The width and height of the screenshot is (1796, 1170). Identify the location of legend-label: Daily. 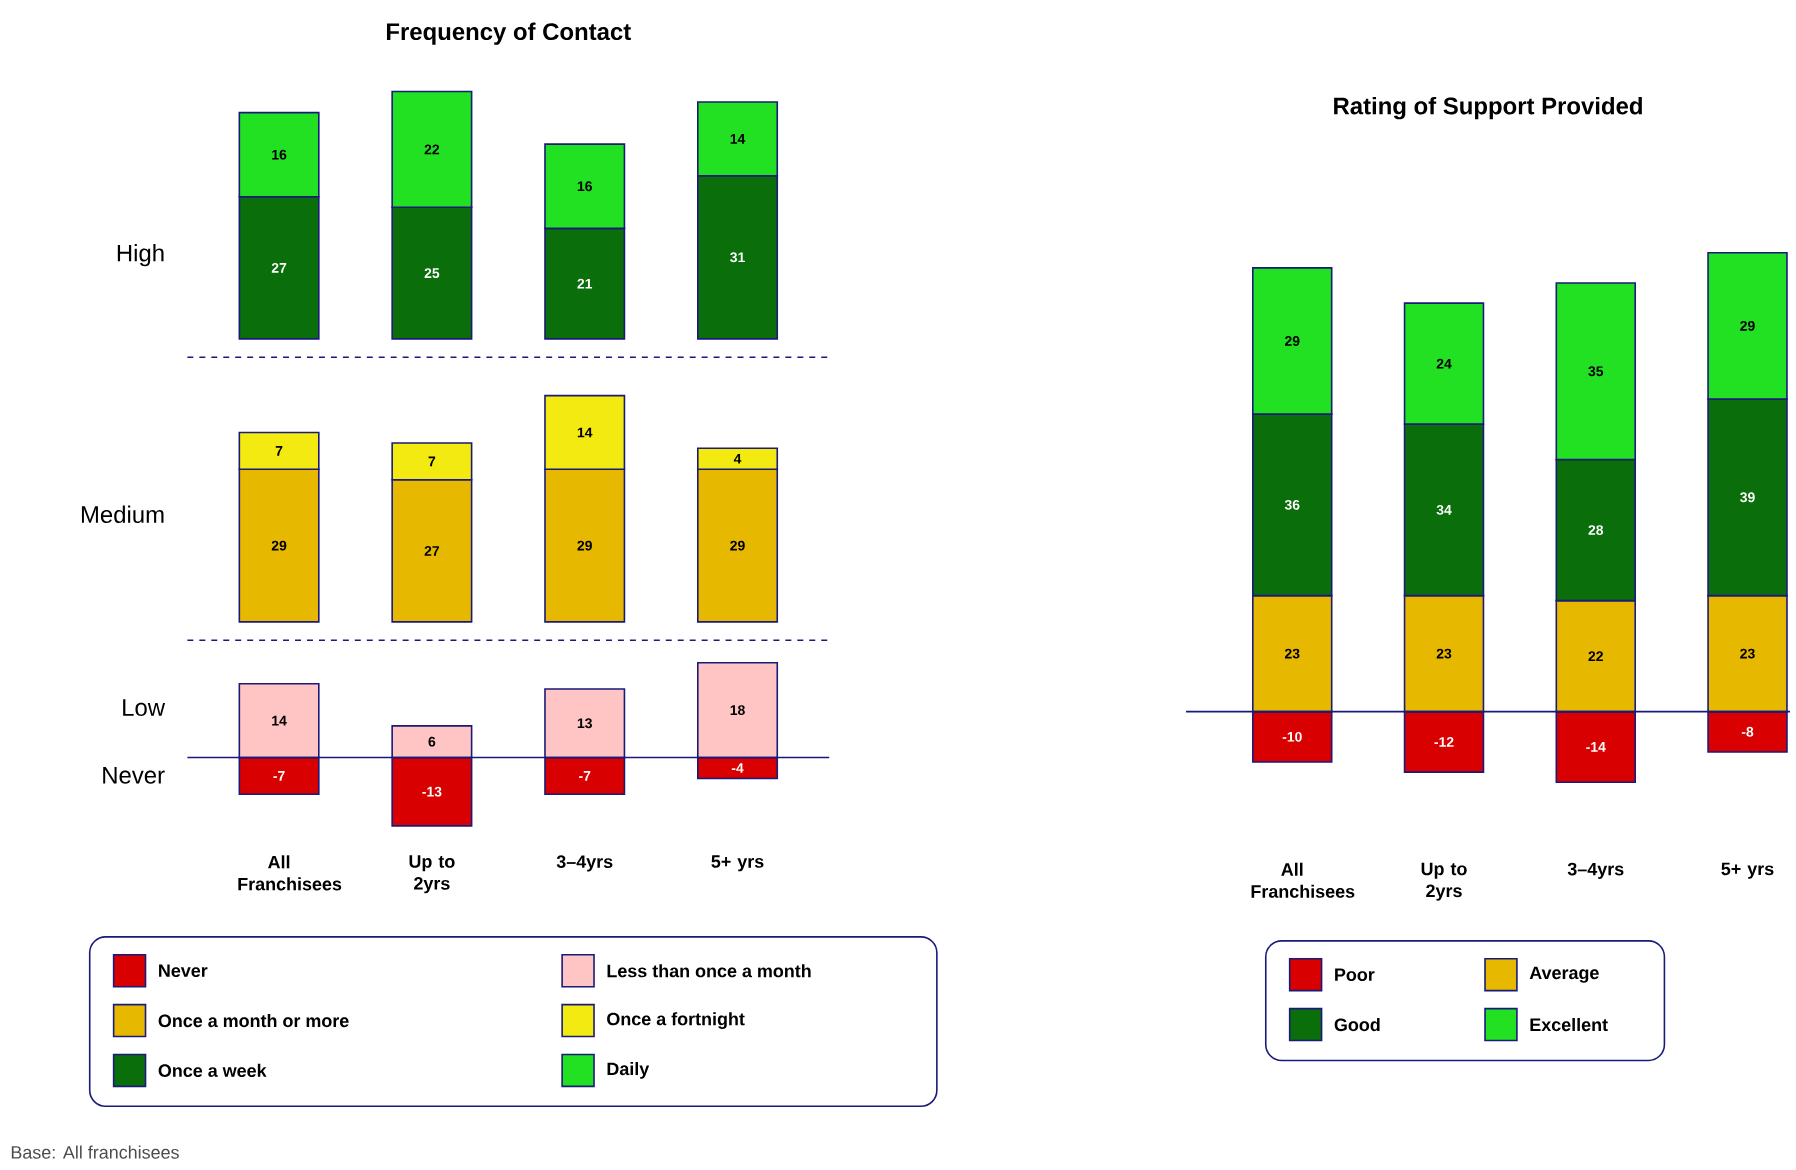
(628, 1070).